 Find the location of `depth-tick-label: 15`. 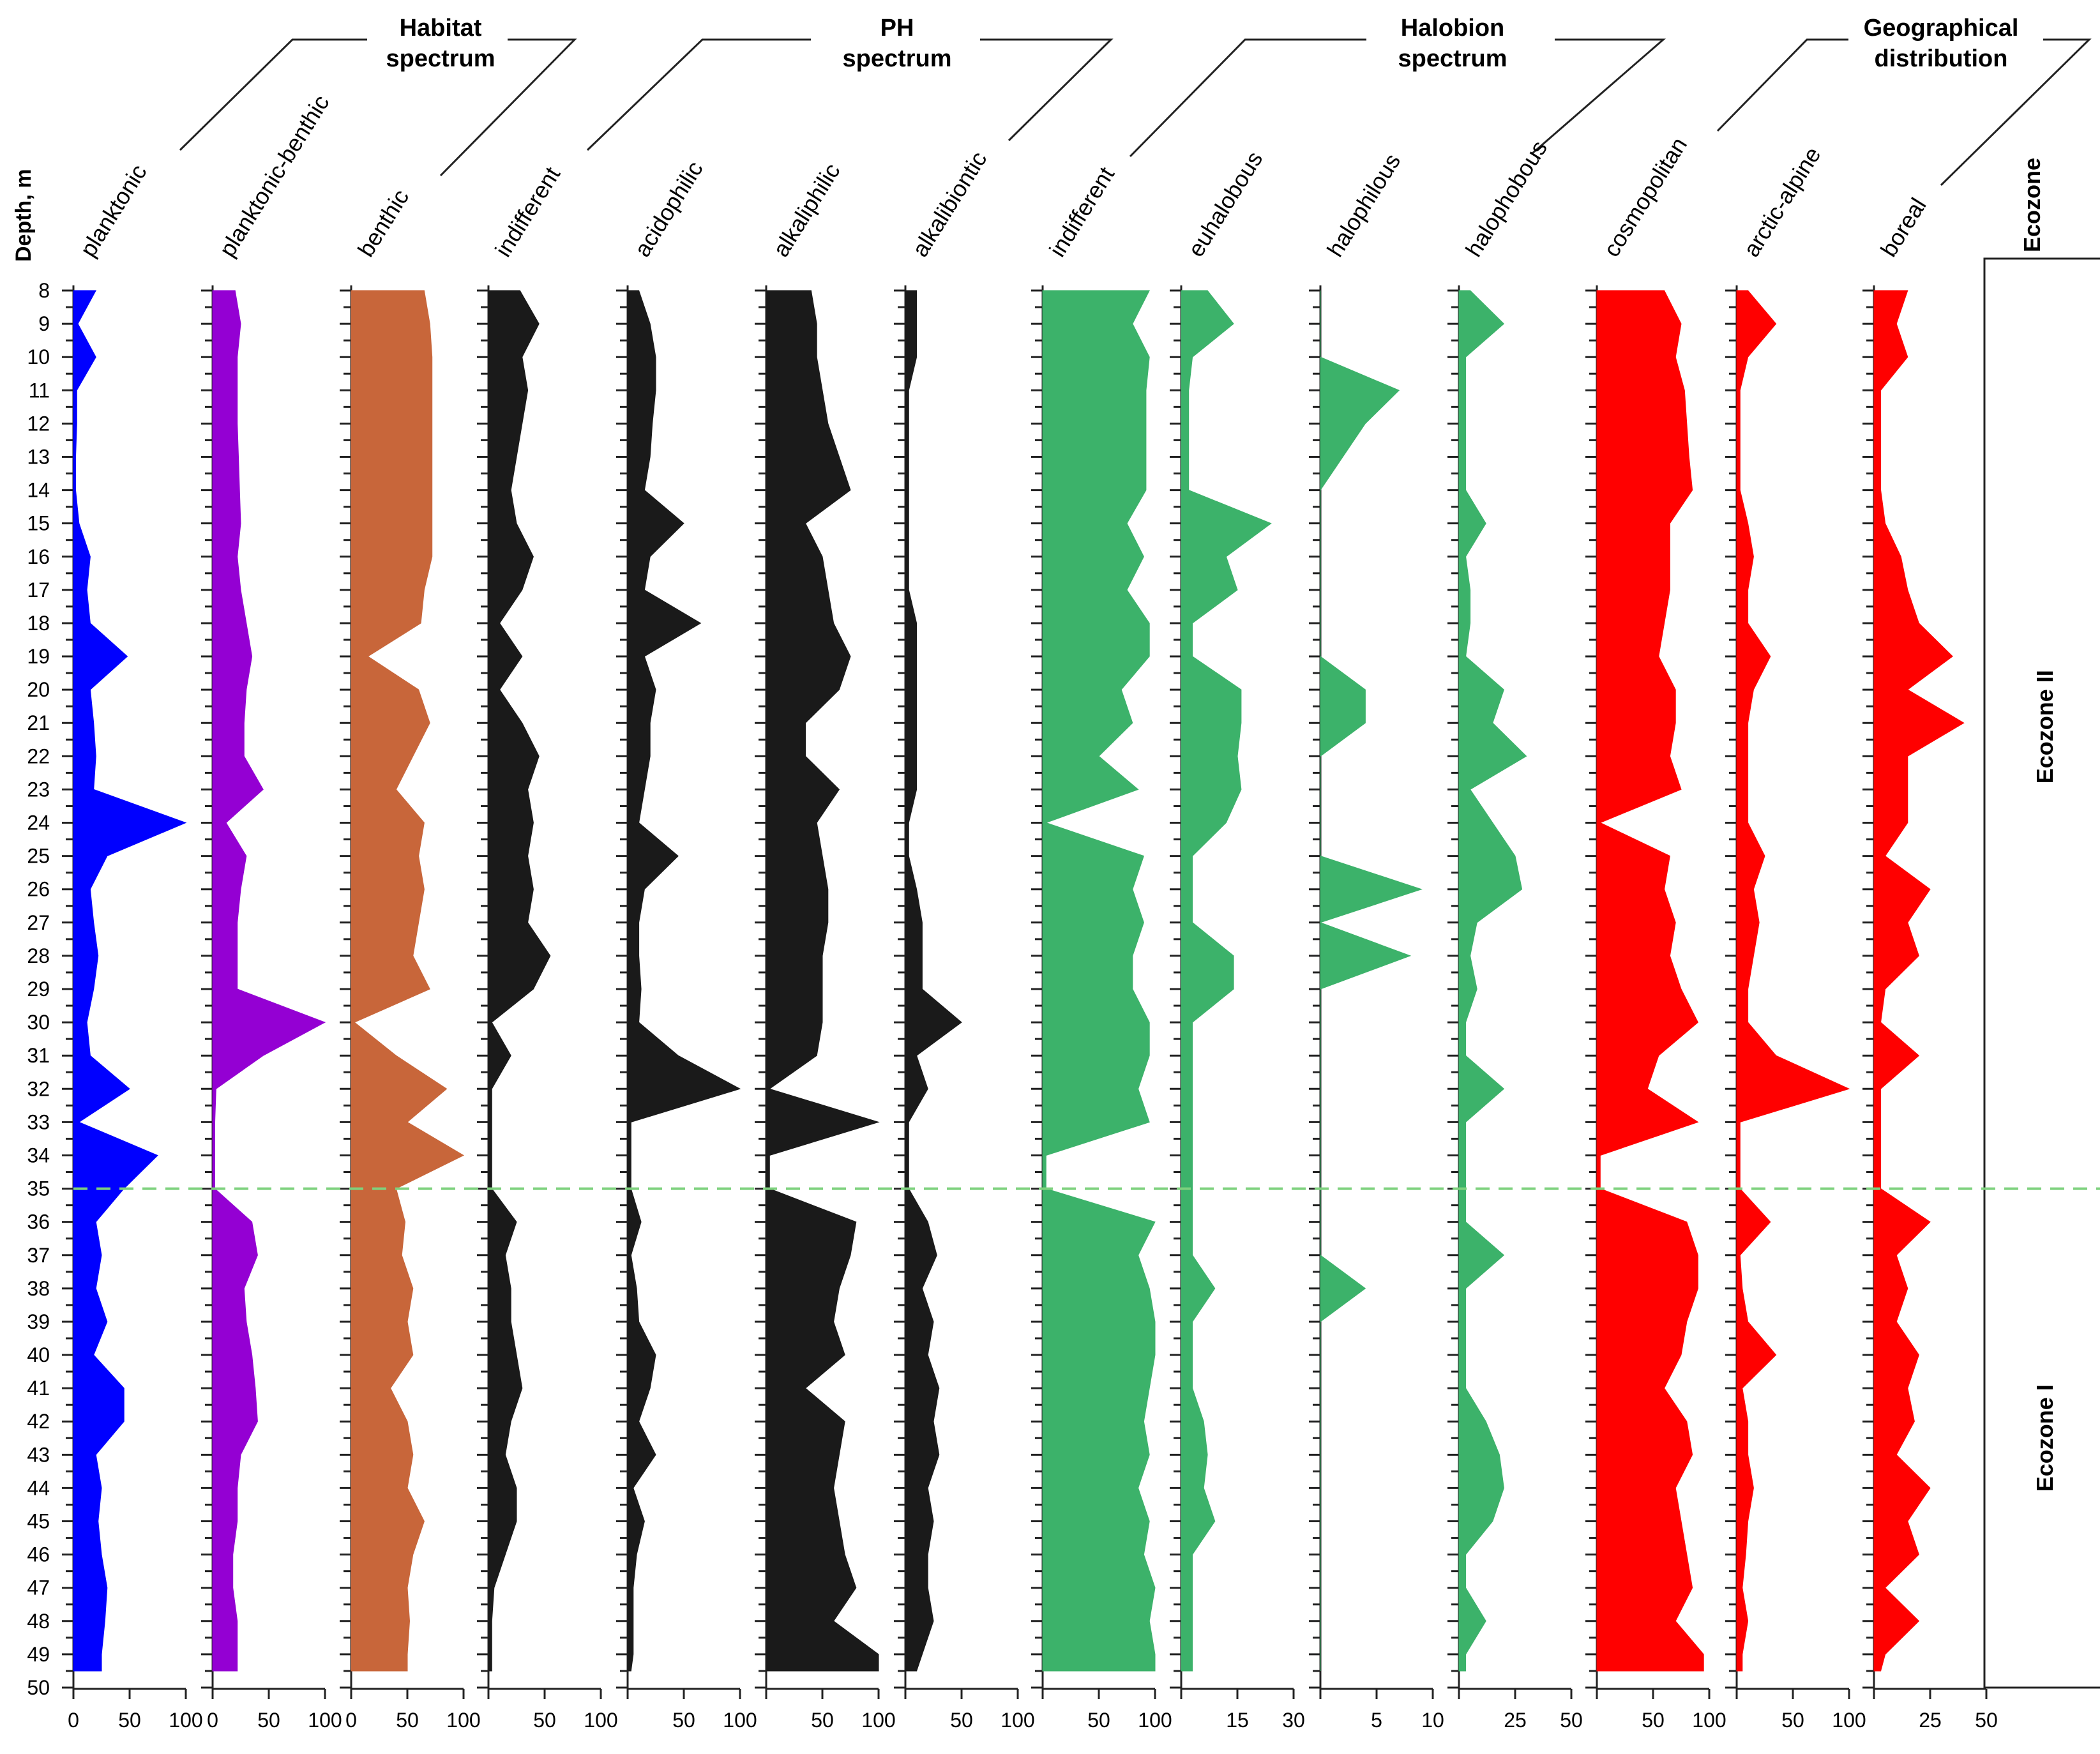

depth-tick-label: 15 is located at coordinates (38, 523).